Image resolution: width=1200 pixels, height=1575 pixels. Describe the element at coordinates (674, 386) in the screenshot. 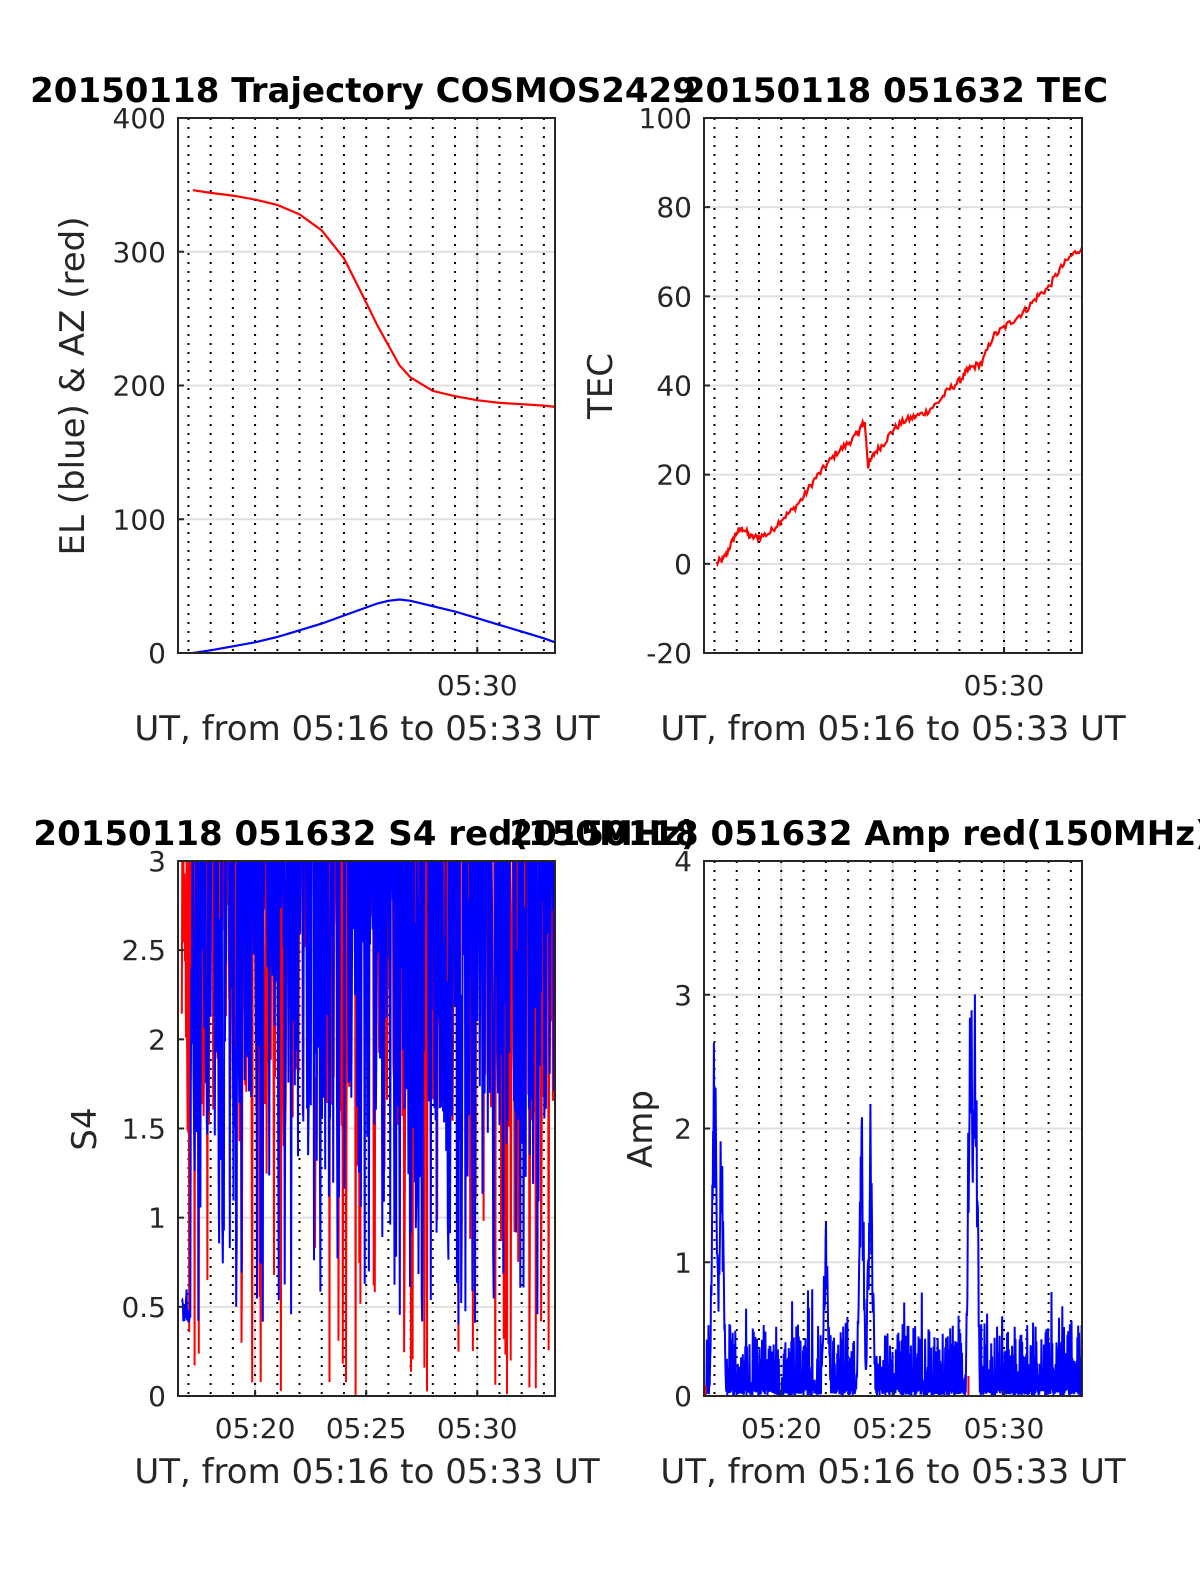

I see `y-tick-label: 40` at that location.